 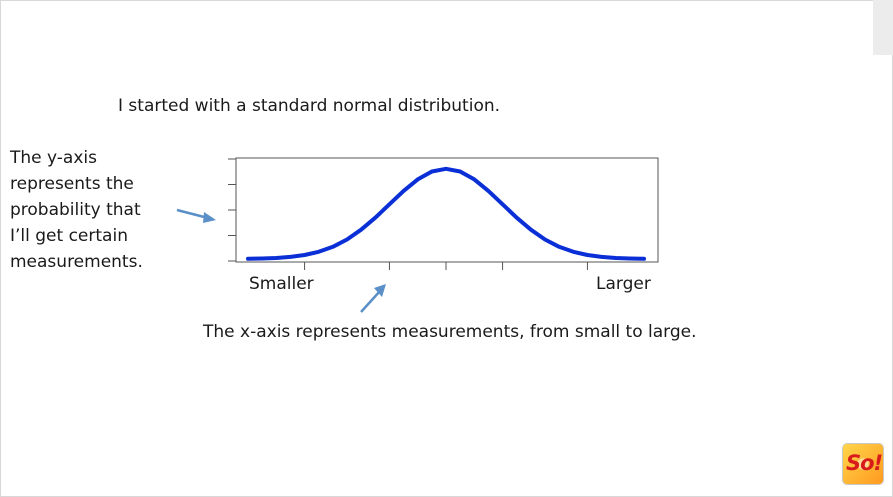 What do you see at coordinates (69, 236) in the screenshot?
I see `y-note-line: I’ll get certain` at bounding box center [69, 236].